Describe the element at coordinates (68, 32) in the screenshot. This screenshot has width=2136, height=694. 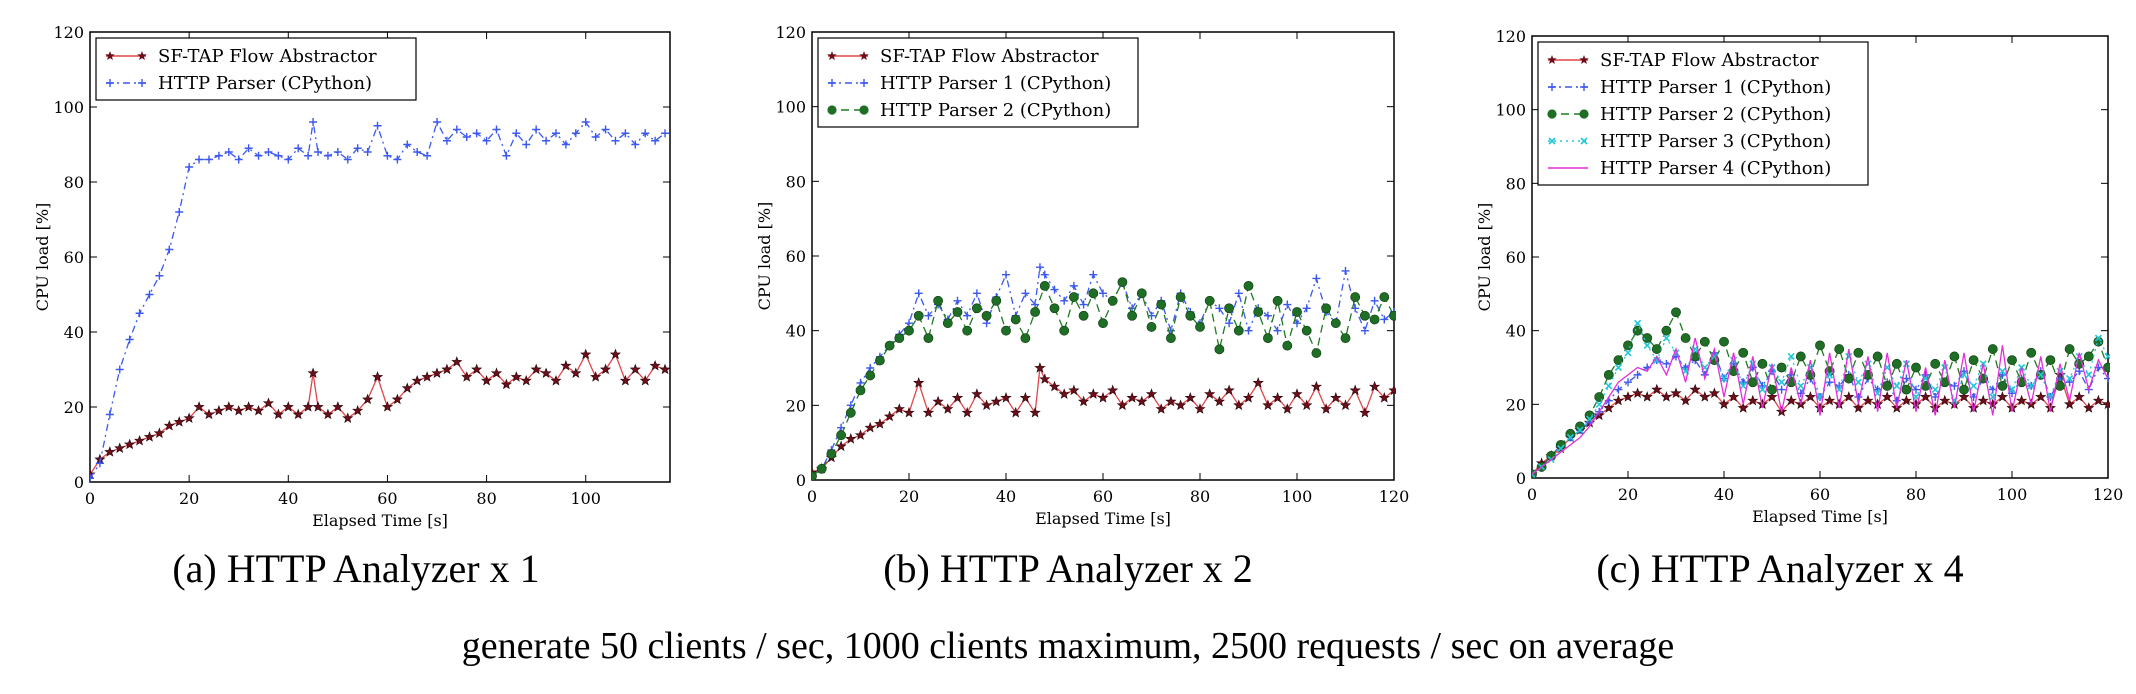
I see `y-tick-label: 120` at that location.